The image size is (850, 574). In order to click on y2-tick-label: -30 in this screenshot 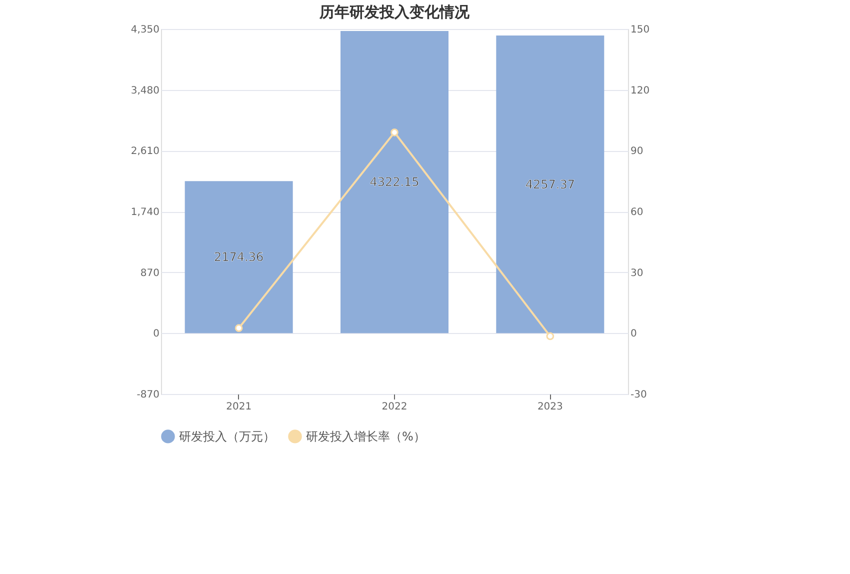, I will do `click(638, 395)`.